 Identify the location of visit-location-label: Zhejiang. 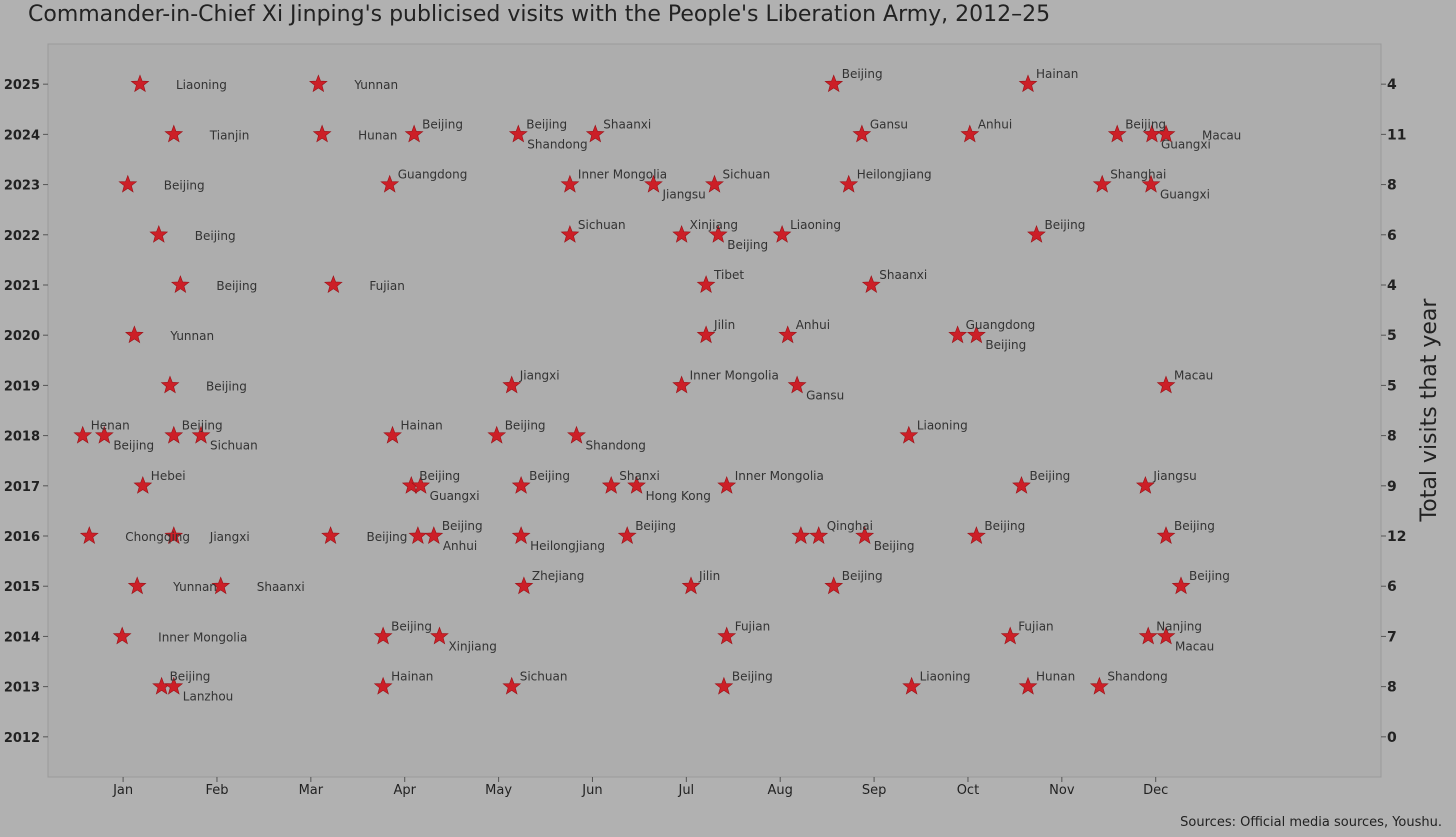
(558, 576).